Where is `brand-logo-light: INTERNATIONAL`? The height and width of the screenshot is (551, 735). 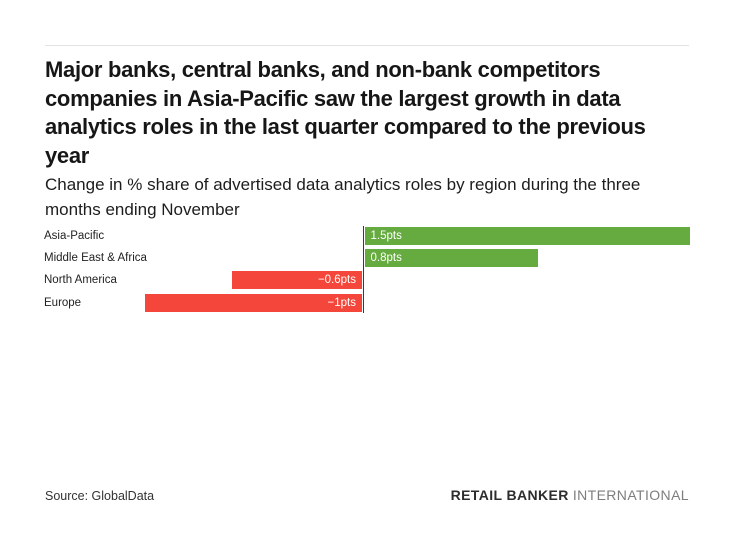
brand-logo-light: INTERNATIONAL is located at coordinates (630, 495).